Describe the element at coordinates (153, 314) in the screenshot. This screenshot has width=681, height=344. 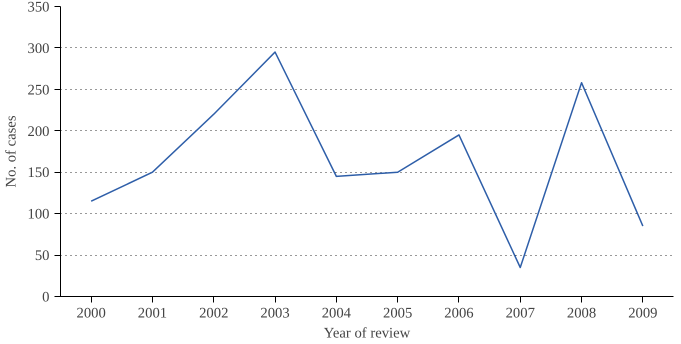
I see `x-tick-label: 2001` at that location.